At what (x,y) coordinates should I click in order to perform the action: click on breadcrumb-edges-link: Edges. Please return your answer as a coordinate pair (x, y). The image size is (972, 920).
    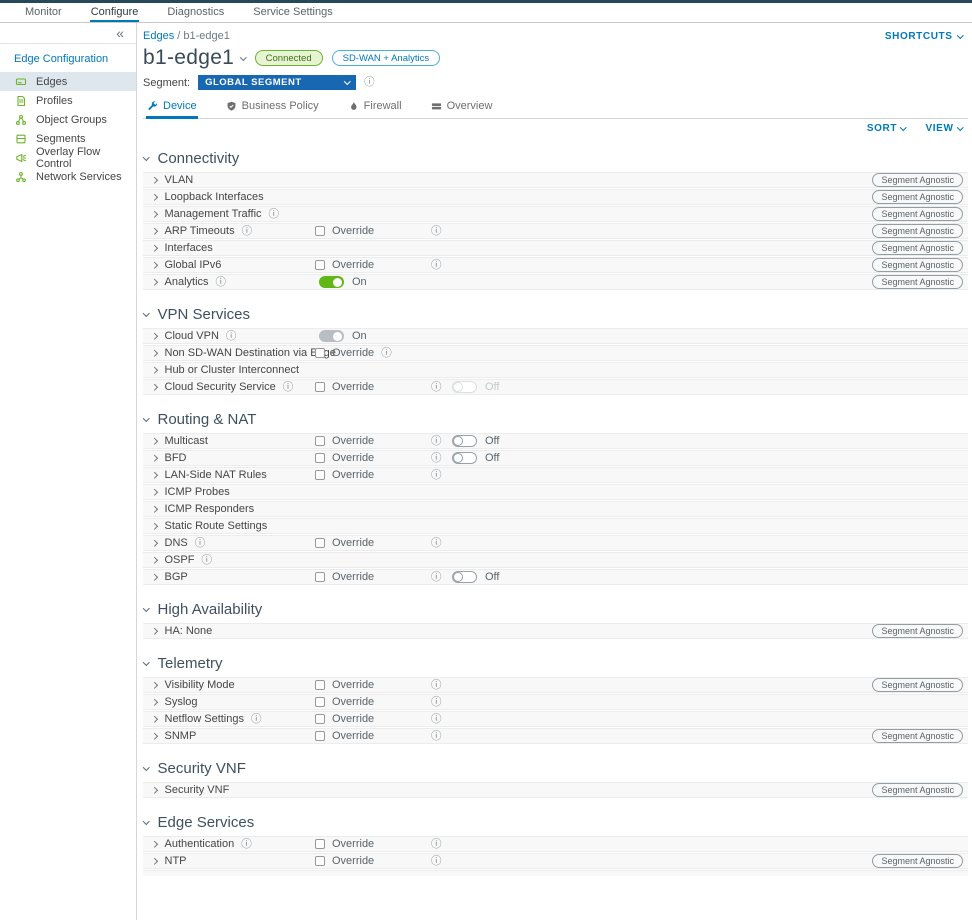
    Looking at the image, I should click on (159, 36).